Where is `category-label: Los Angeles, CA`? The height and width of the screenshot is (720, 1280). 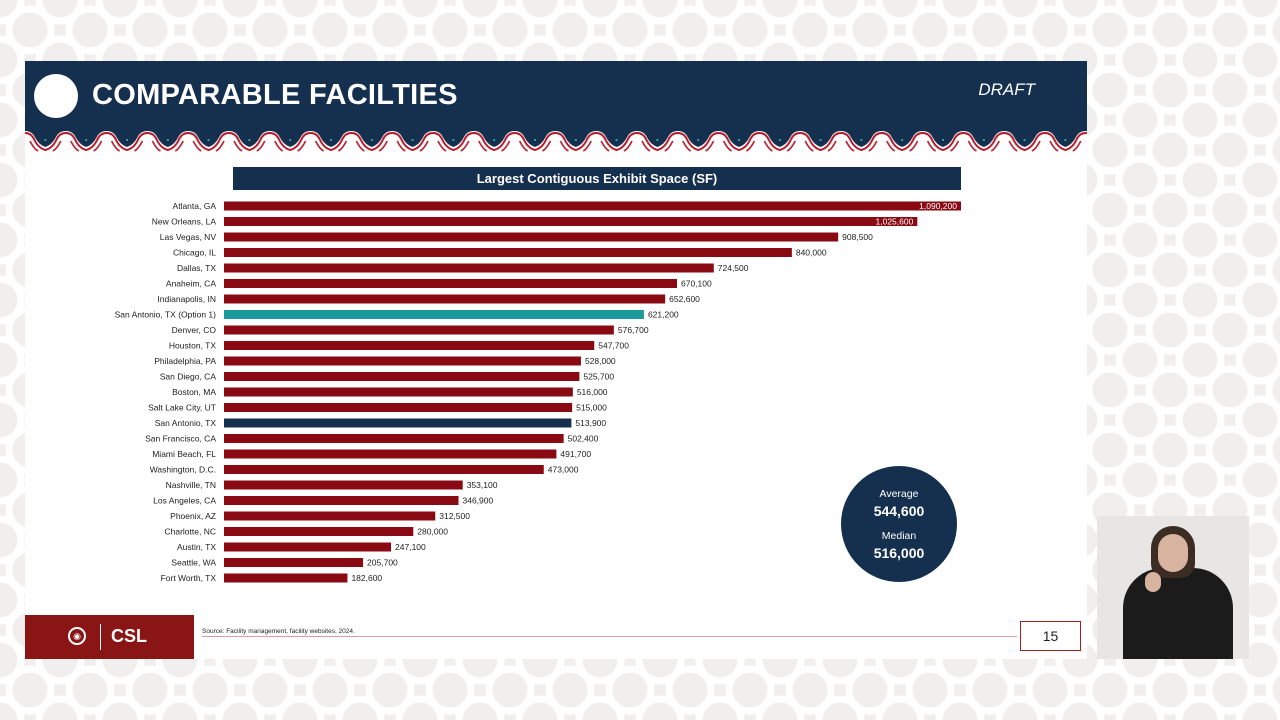
category-label: Los Angeles, CA is located at coordinates (184, 501).